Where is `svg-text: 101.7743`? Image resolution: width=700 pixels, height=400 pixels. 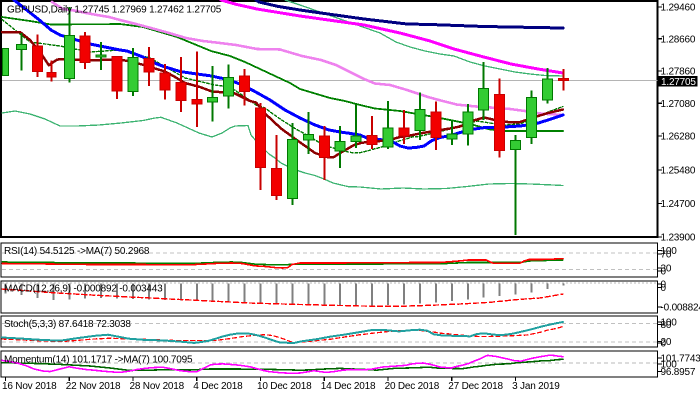
svg-text: 101.7743 is located at coordinates (680, 359).